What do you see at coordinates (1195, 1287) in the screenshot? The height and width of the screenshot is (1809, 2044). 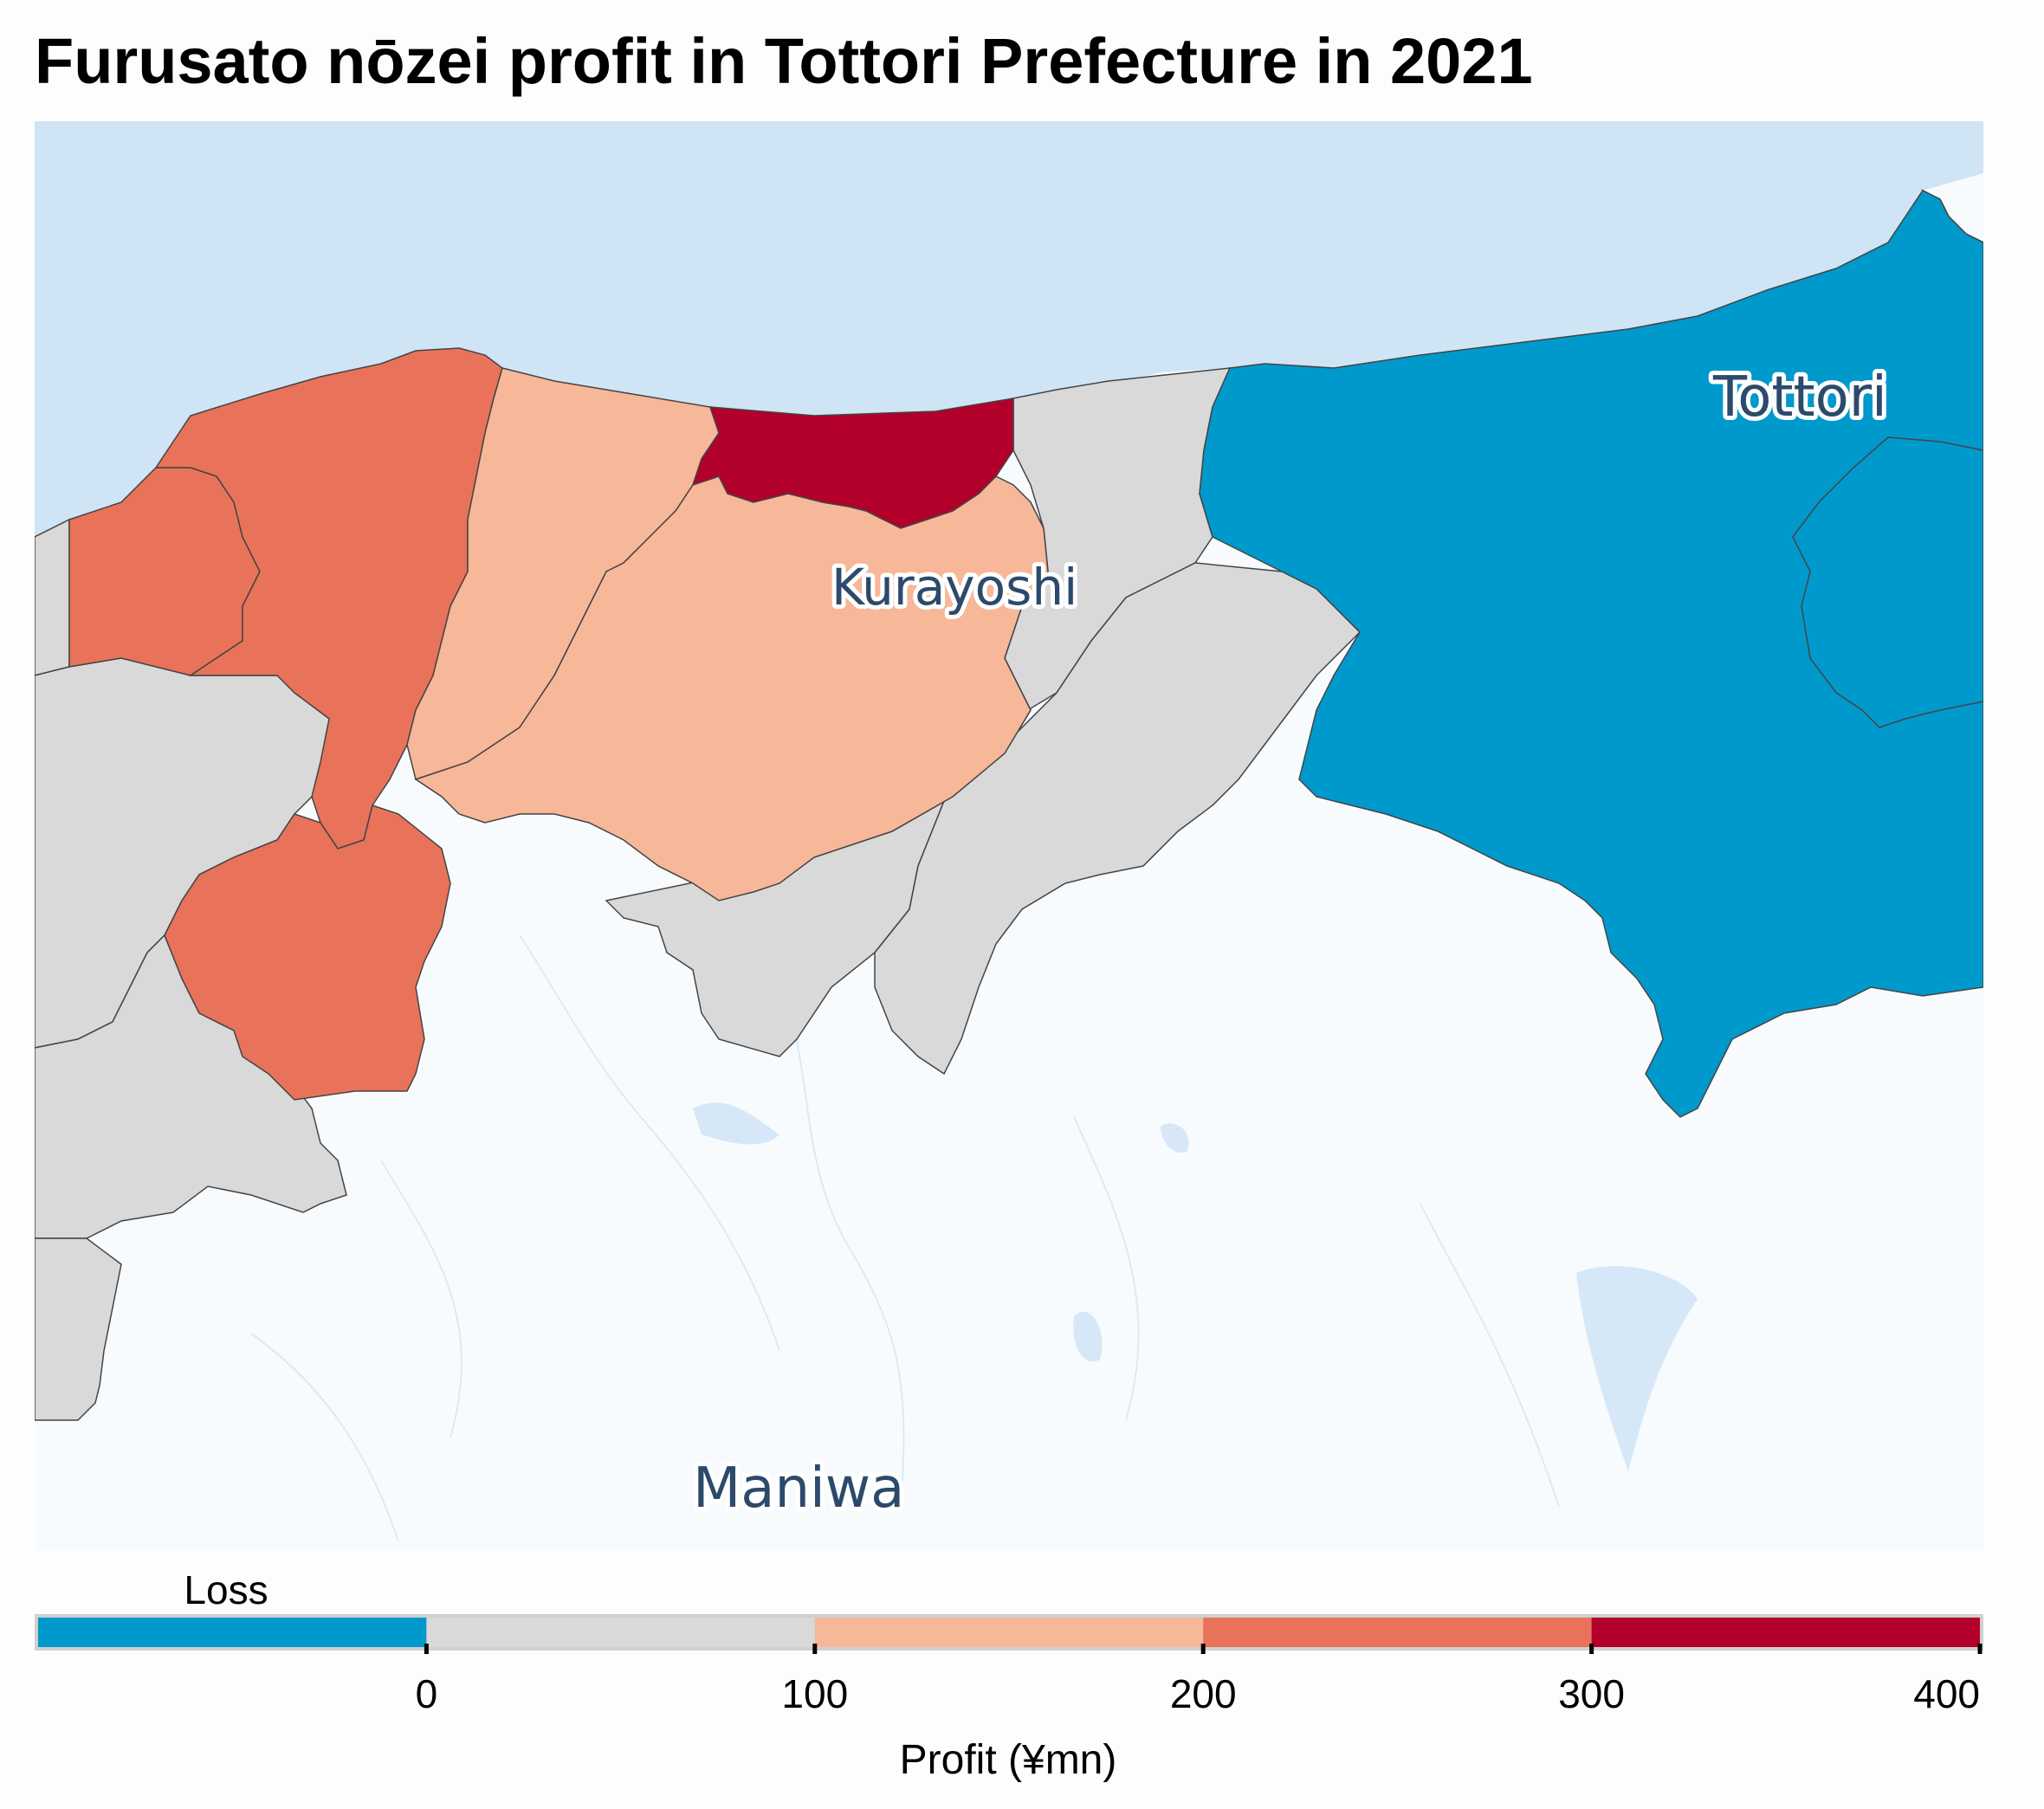 I see `outside-lakes` at bounding box center [1195, 1287].